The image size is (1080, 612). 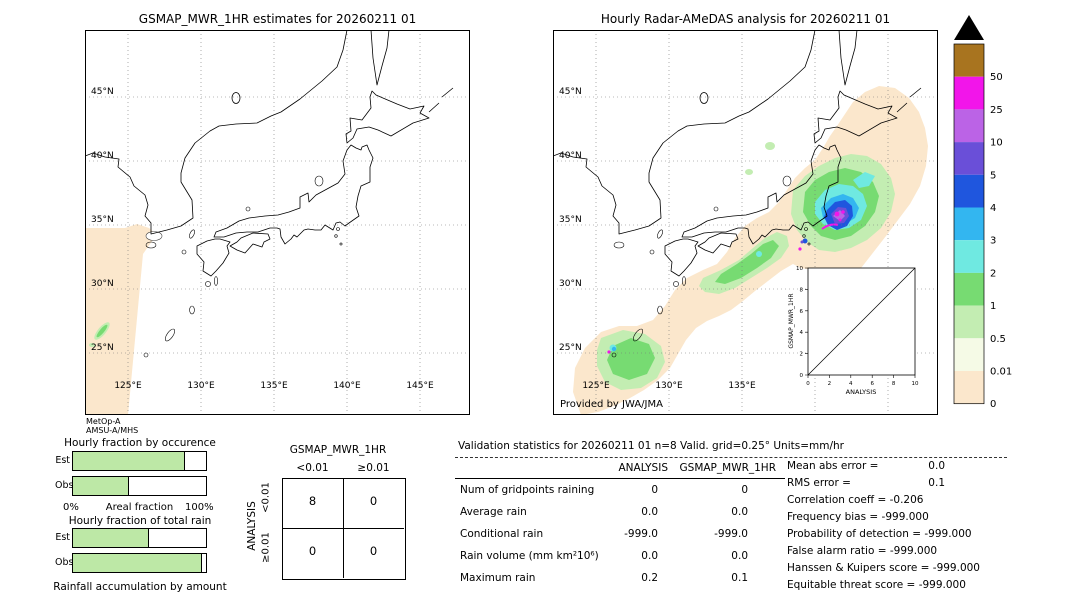 I want to click on colorbar-tick-labels: 50 25 10 5 4 3 2 1 0.5 0.01 0, so click(x=1001, y=241).